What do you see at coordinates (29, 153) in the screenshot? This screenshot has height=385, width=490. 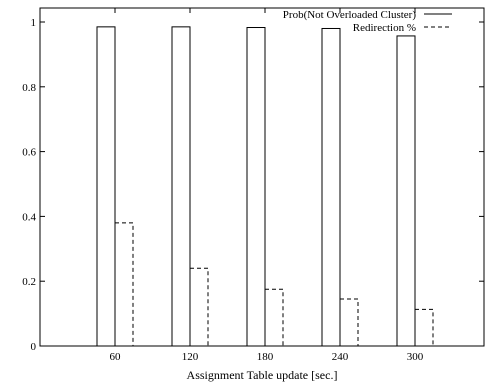 I see `y-tick-label: 0.6` at bounding box center [29, 153].